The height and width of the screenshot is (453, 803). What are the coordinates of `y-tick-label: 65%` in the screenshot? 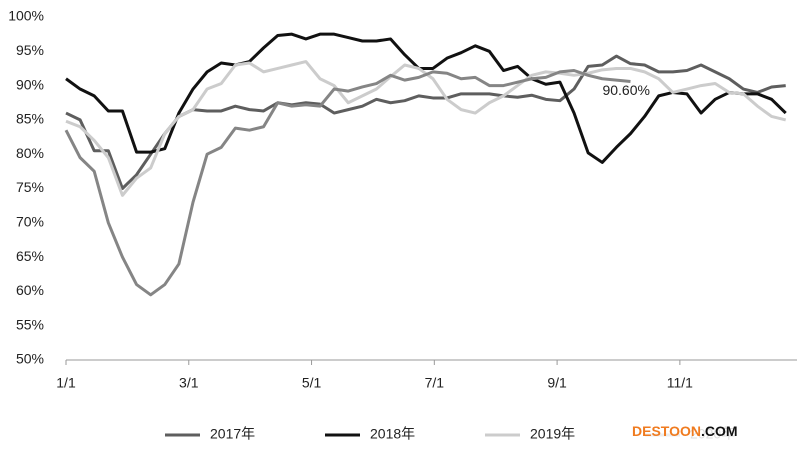 It's located at (30, 256).